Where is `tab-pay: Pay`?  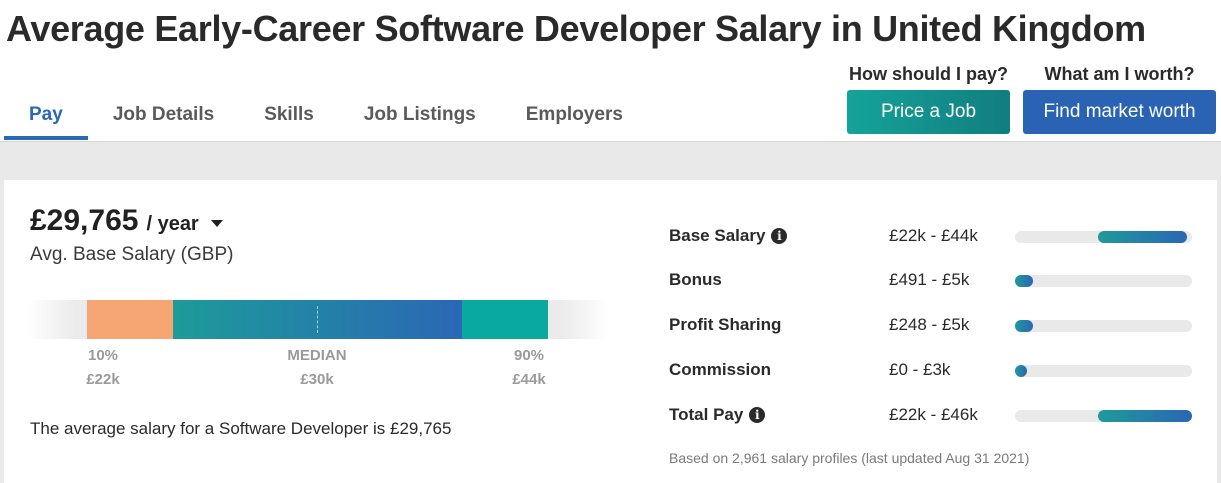 tab-pay: Pay is located at coordinates (46, 118).